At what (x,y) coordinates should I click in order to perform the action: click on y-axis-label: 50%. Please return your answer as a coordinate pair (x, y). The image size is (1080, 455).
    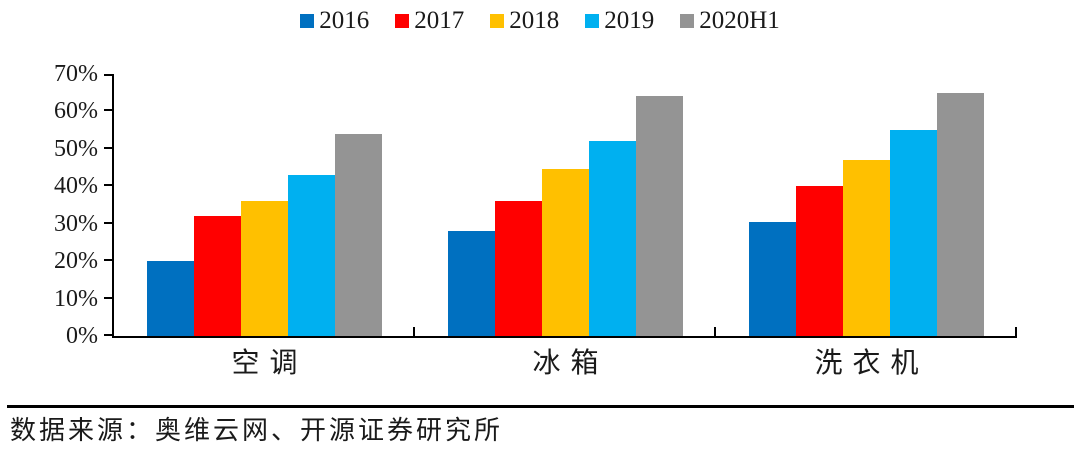
    Looking at the image, I should click on (76, 148).